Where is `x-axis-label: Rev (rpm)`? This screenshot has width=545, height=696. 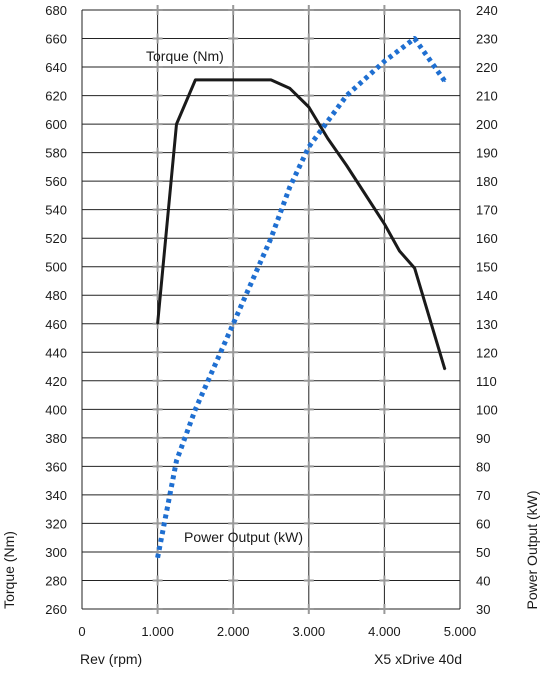
x-axis-label: Rev (rpm) is located at coordinates (111, 659).